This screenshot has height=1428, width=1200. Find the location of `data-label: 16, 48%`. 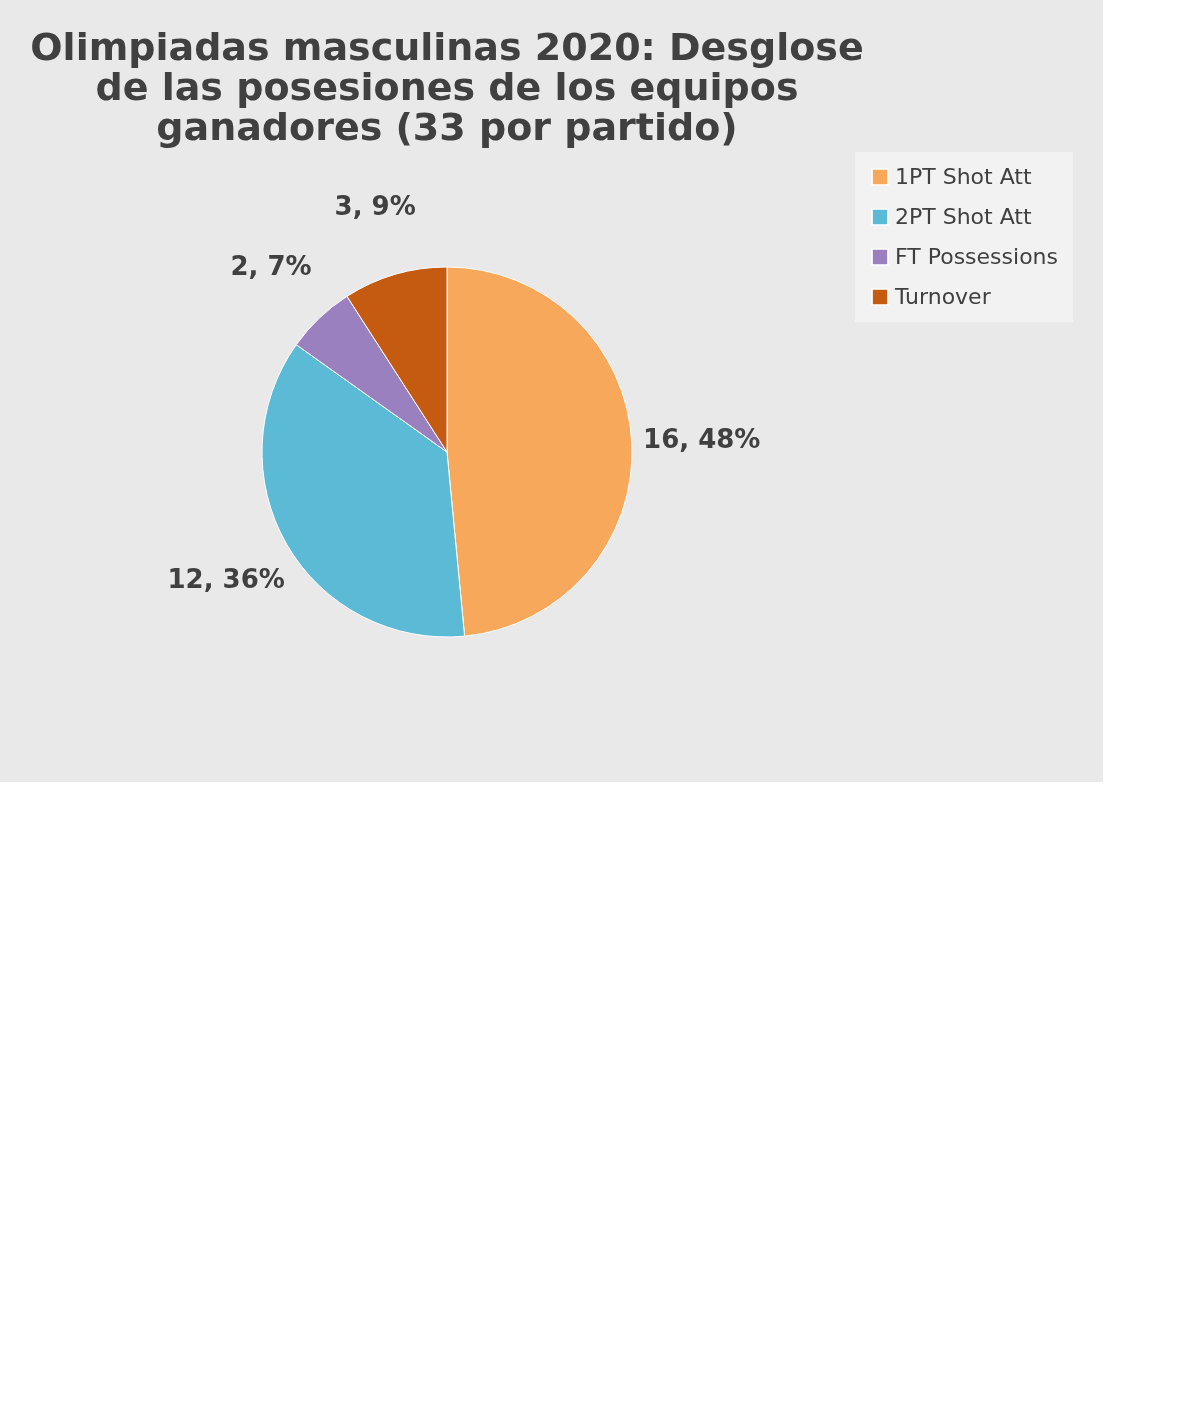

data-label: 16, 48% is located at coordinates (702, 438).